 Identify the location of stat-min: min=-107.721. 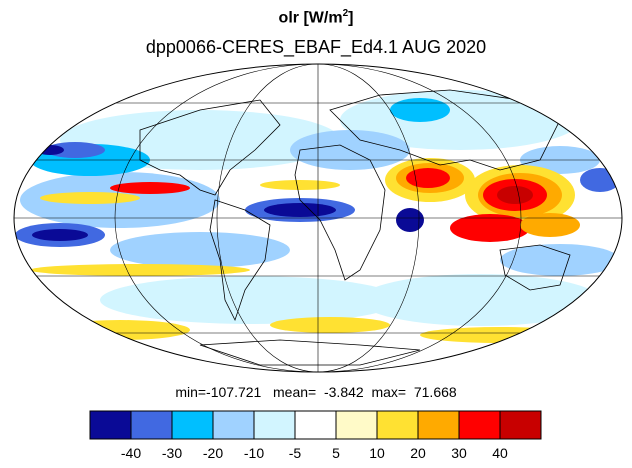
(218, 392).